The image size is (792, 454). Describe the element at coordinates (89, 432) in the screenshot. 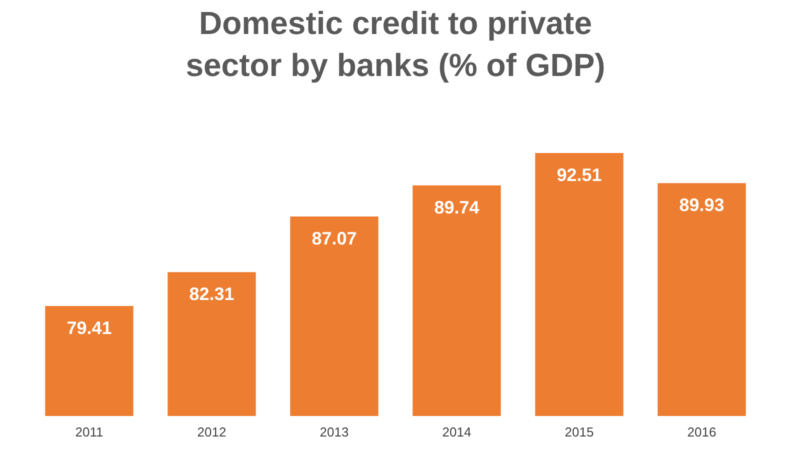

I see `x-tick-label: 2011` at that location.